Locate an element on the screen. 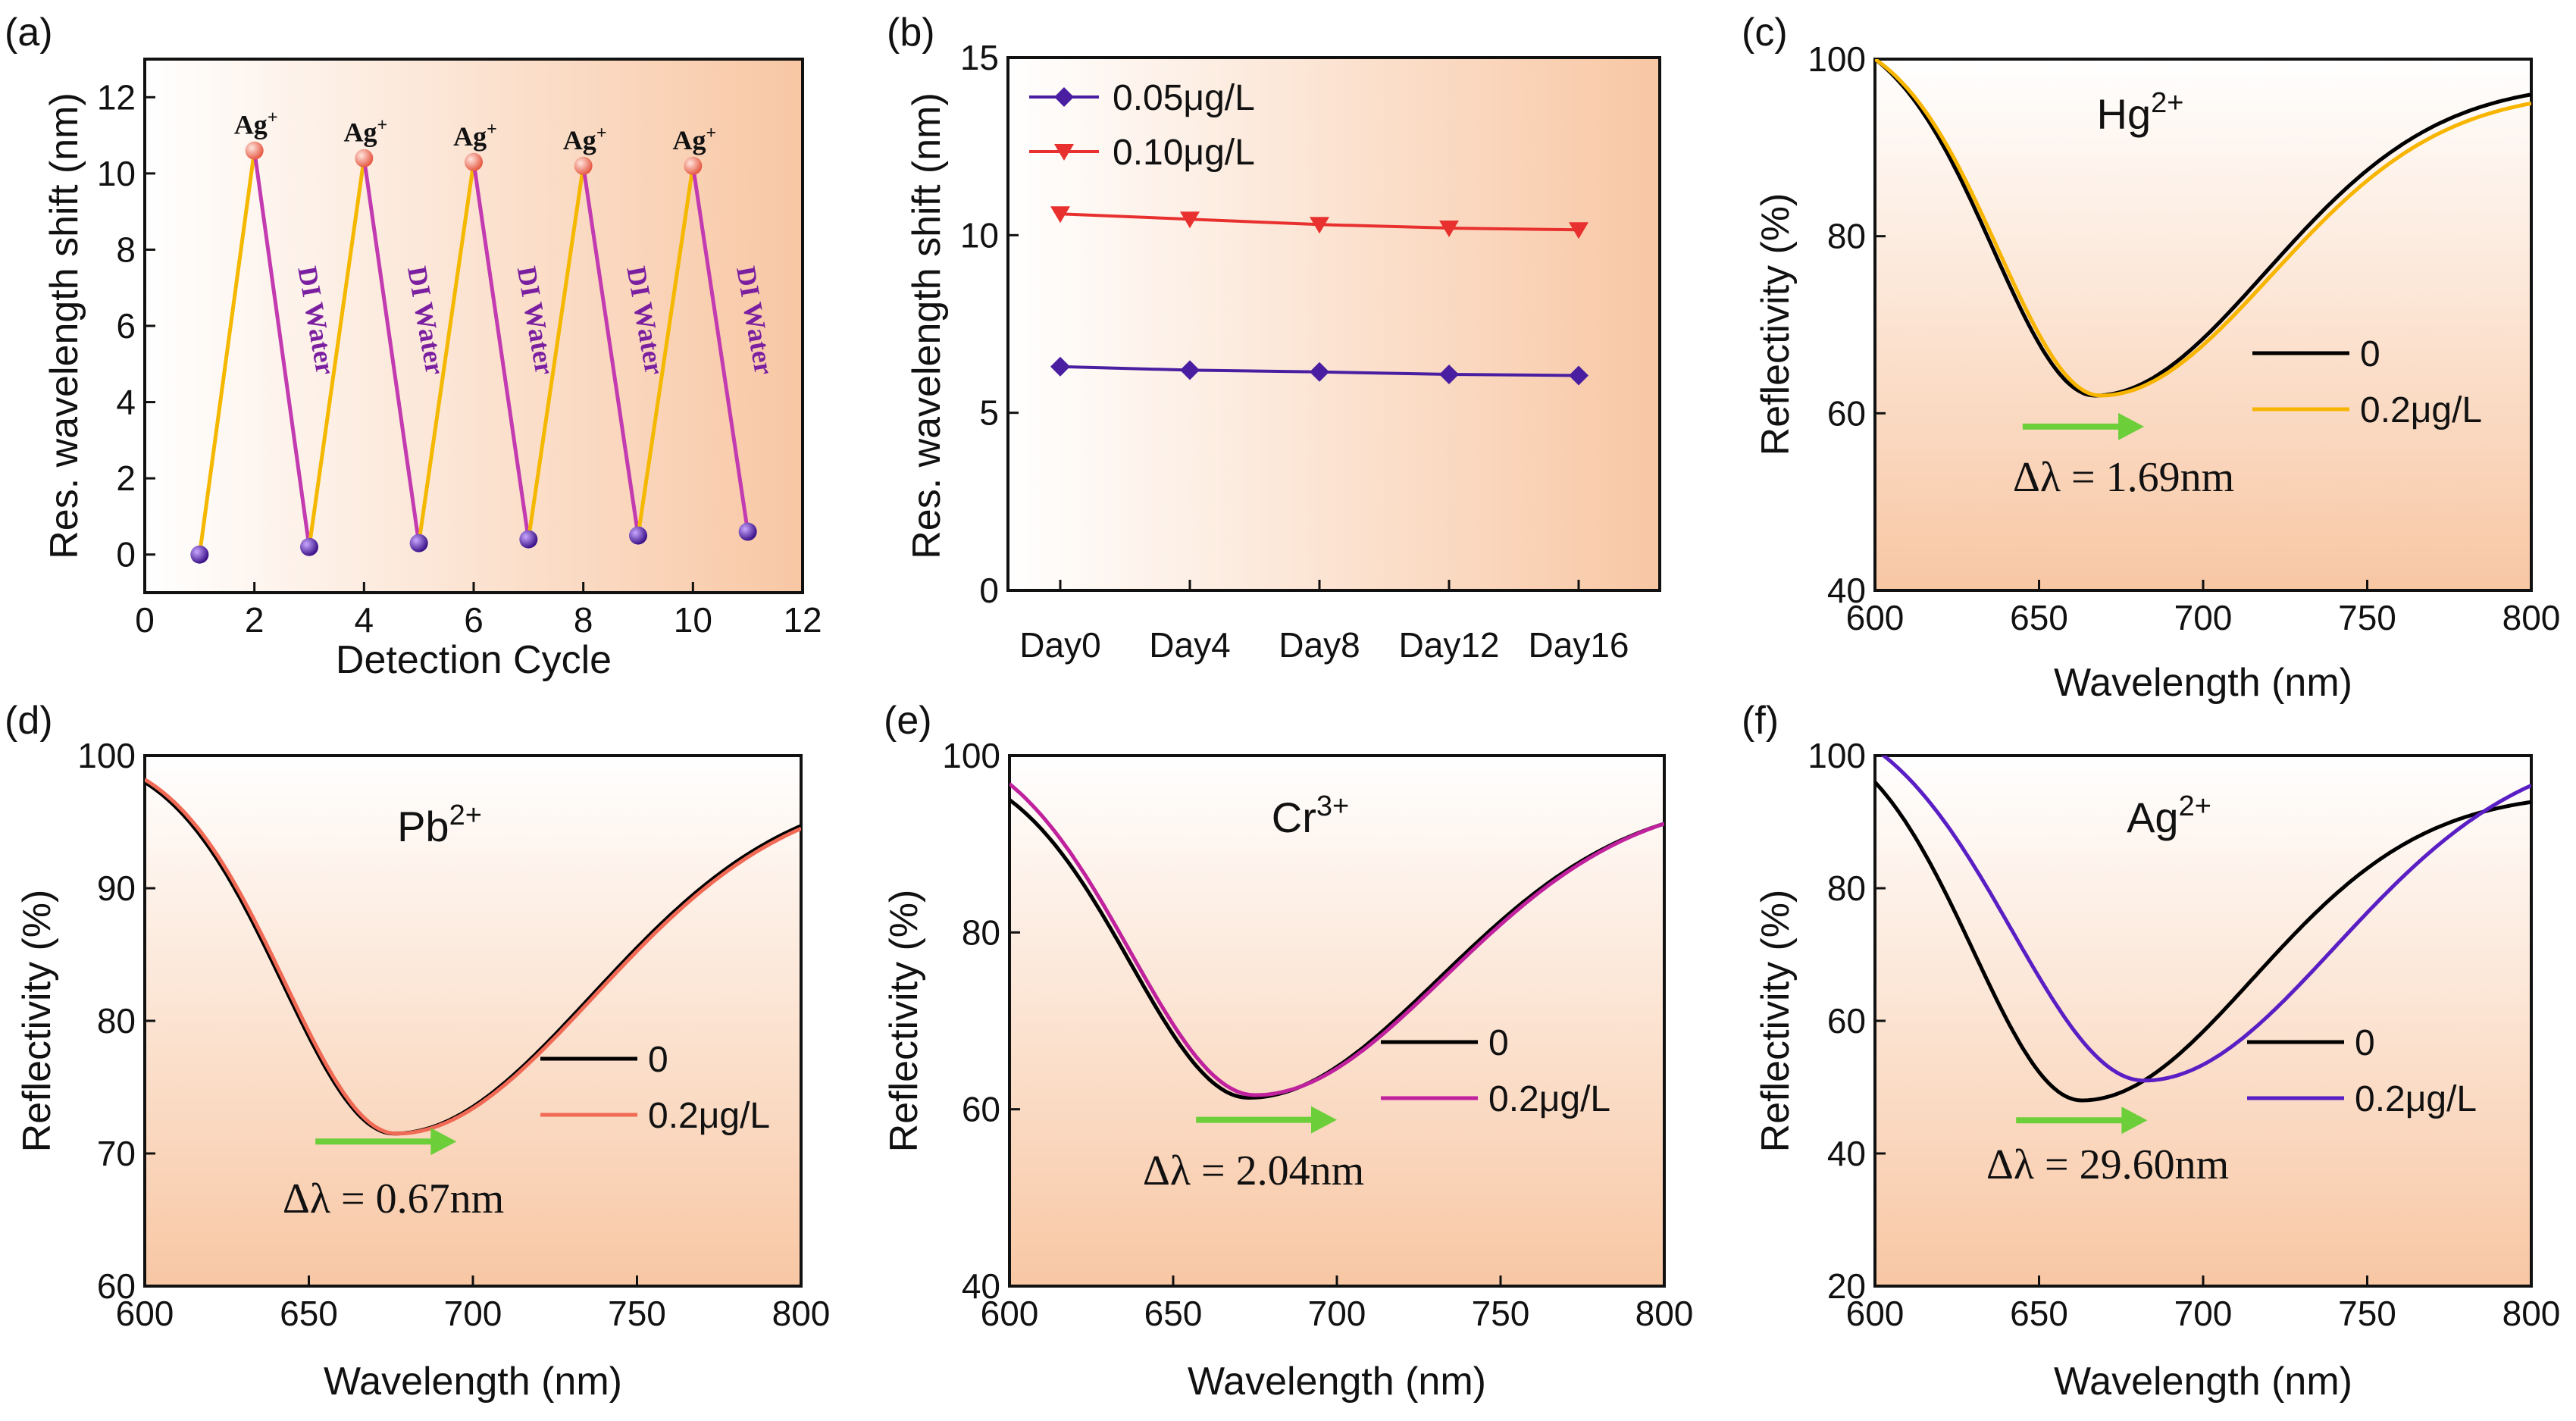 The image size is (2576, 1421). panel-a-markers is located at coordinates (473, 352).